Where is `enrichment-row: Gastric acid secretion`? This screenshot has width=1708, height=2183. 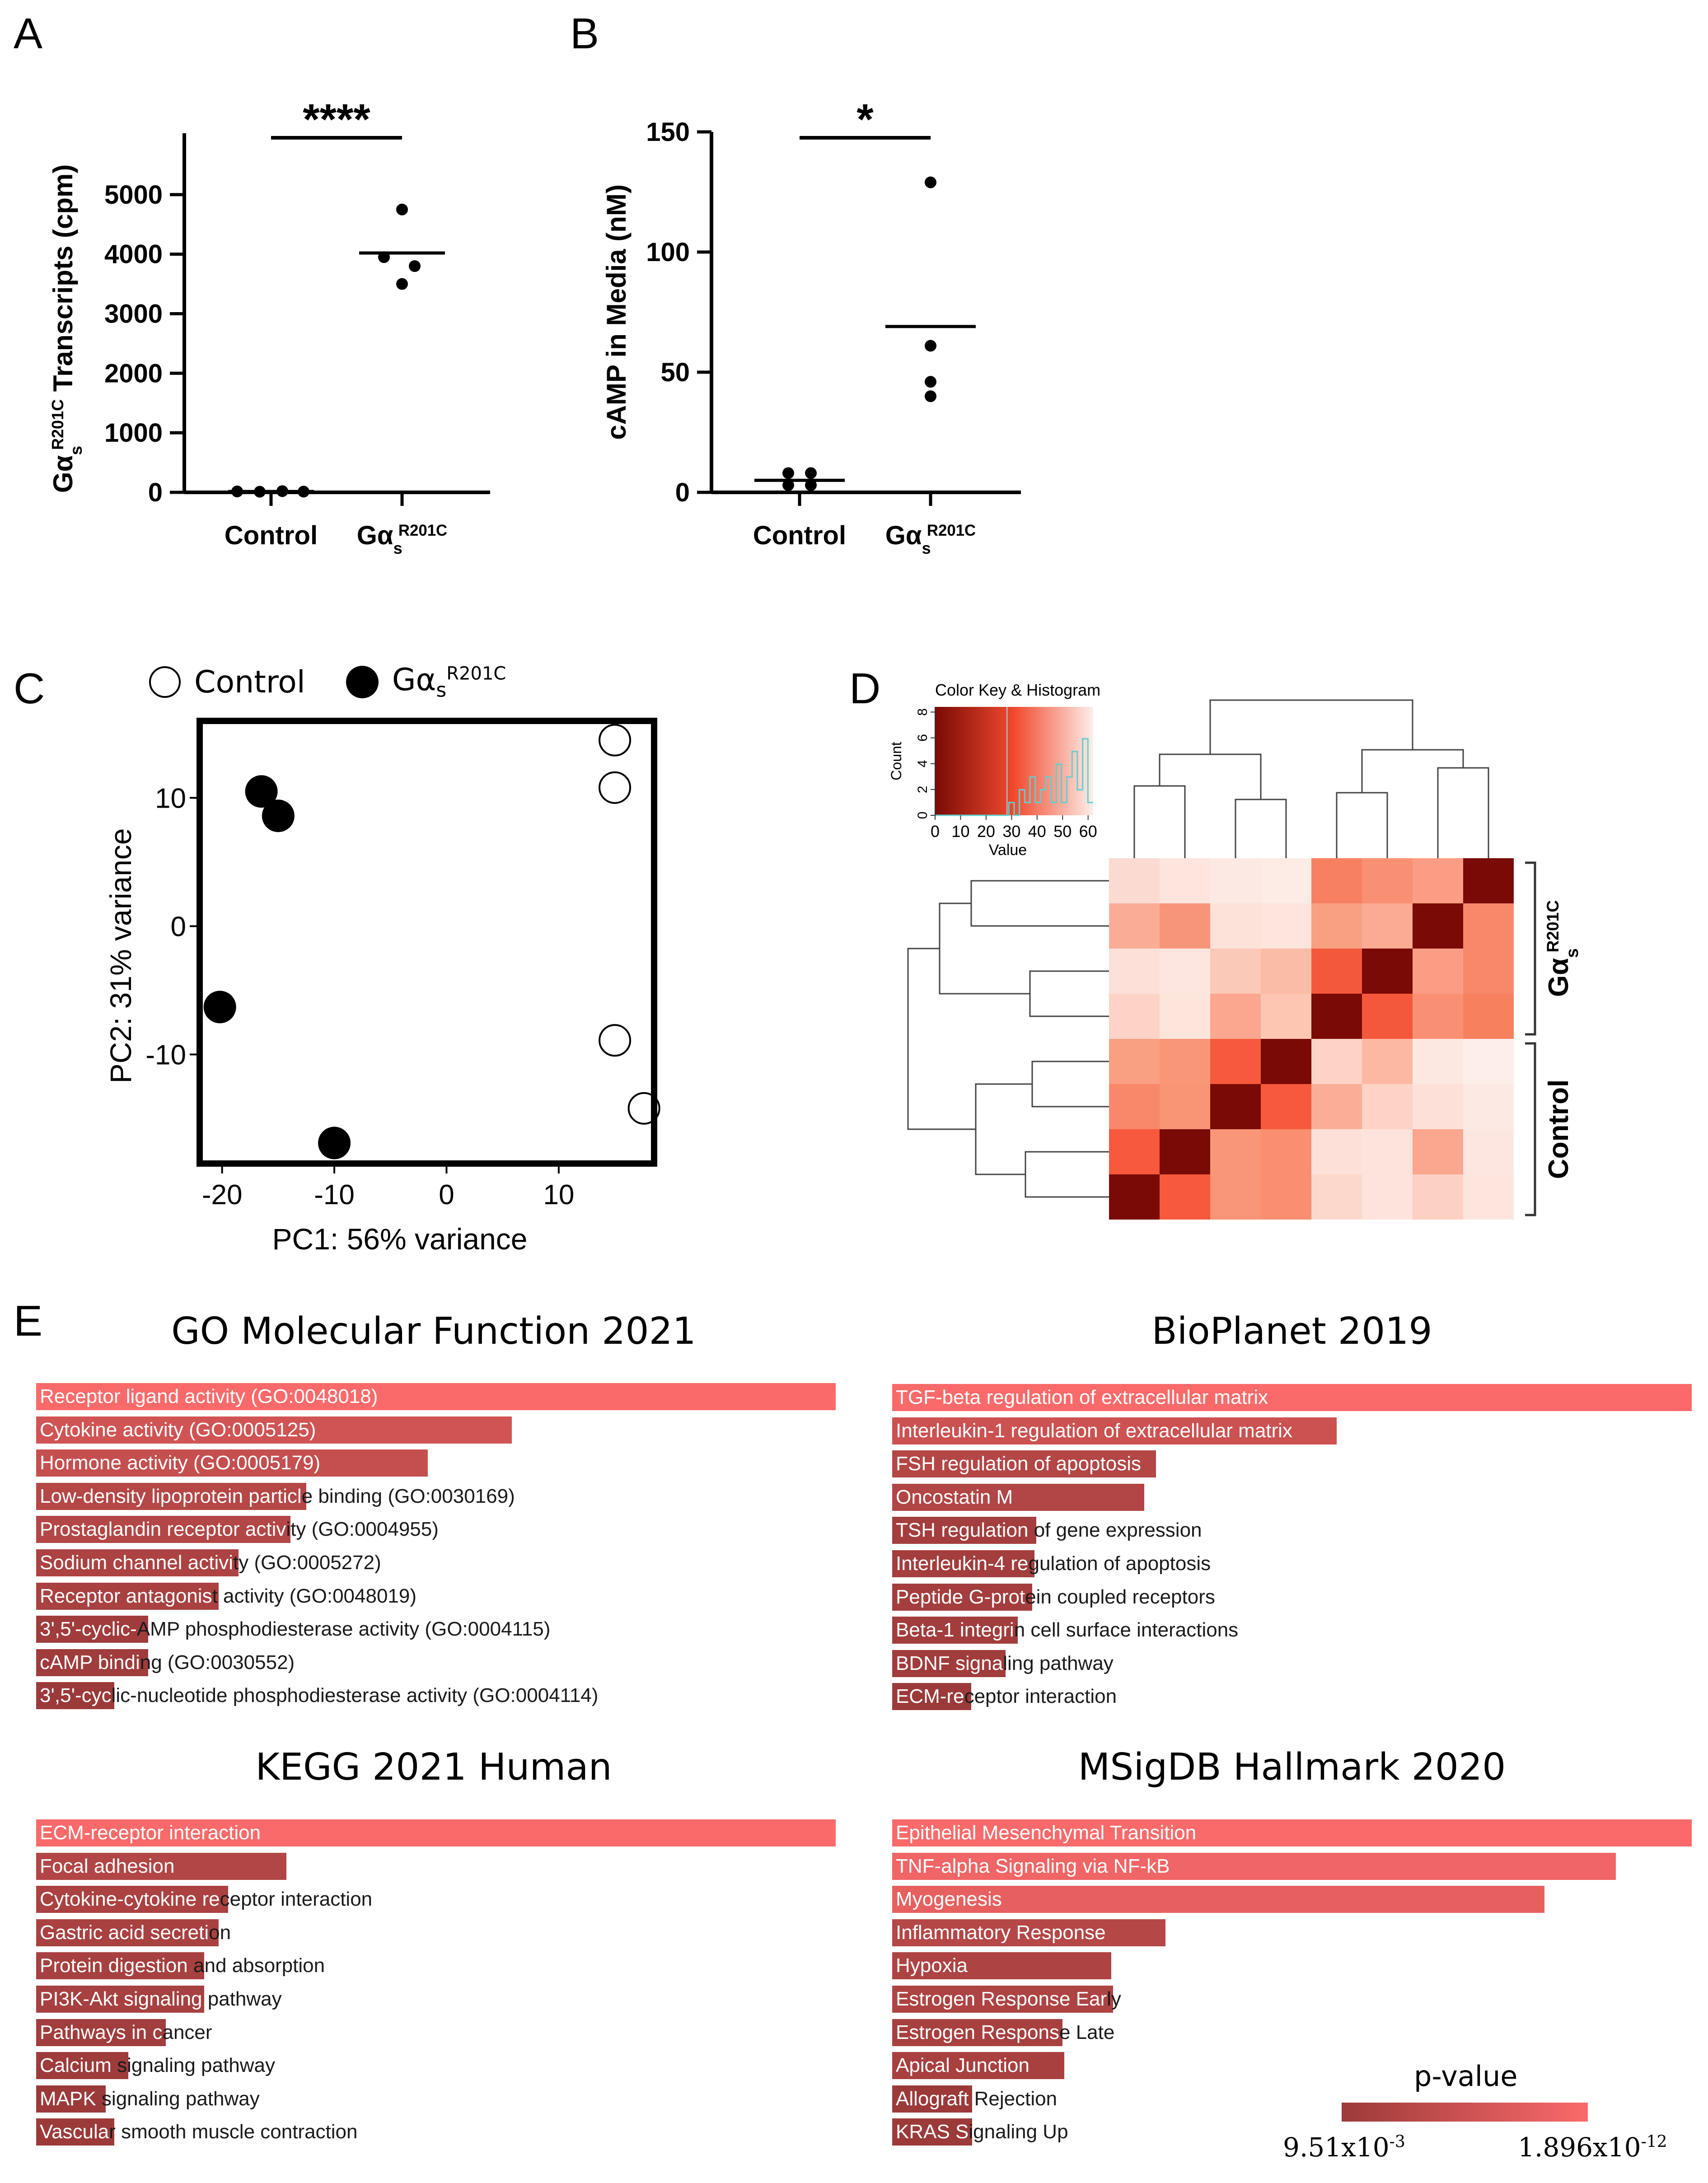 enrichment-row: Gastric acid secretion is located at coordinates (436, 1936).